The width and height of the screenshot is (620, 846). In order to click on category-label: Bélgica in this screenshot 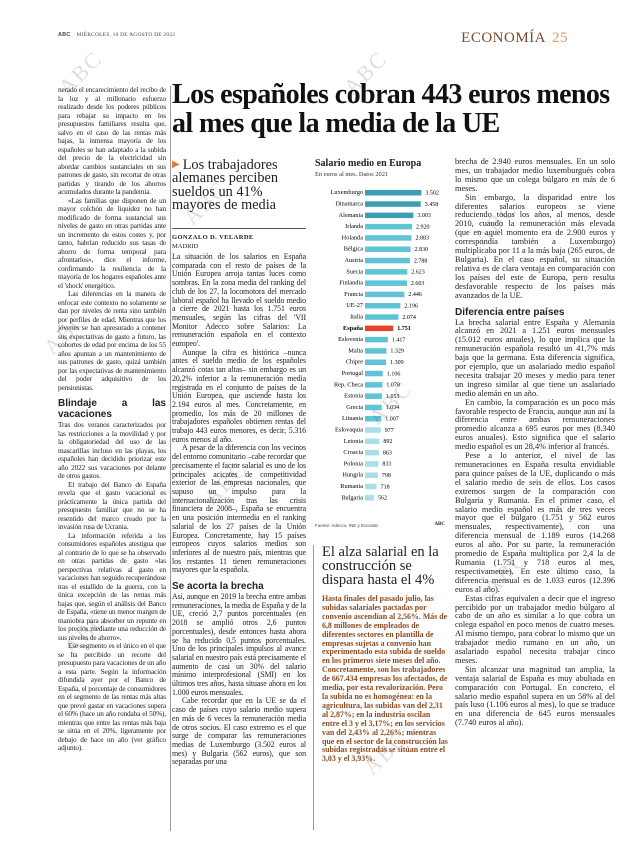, I will do `click(353, 249)`.